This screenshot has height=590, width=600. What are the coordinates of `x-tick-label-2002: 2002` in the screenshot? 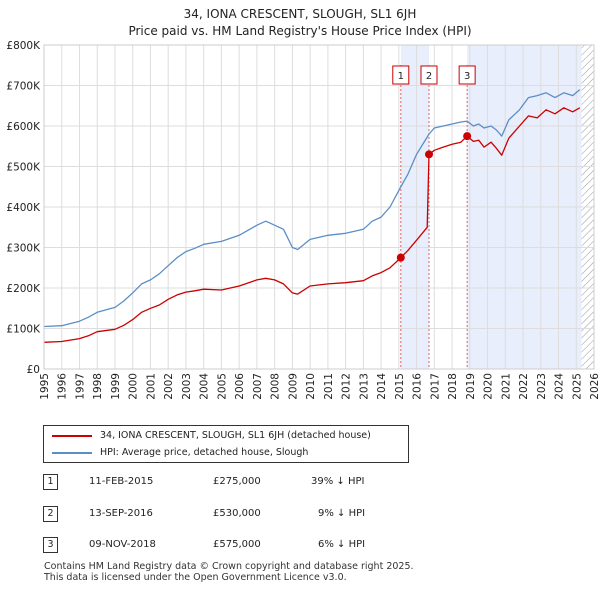 It's located at (169, 386).